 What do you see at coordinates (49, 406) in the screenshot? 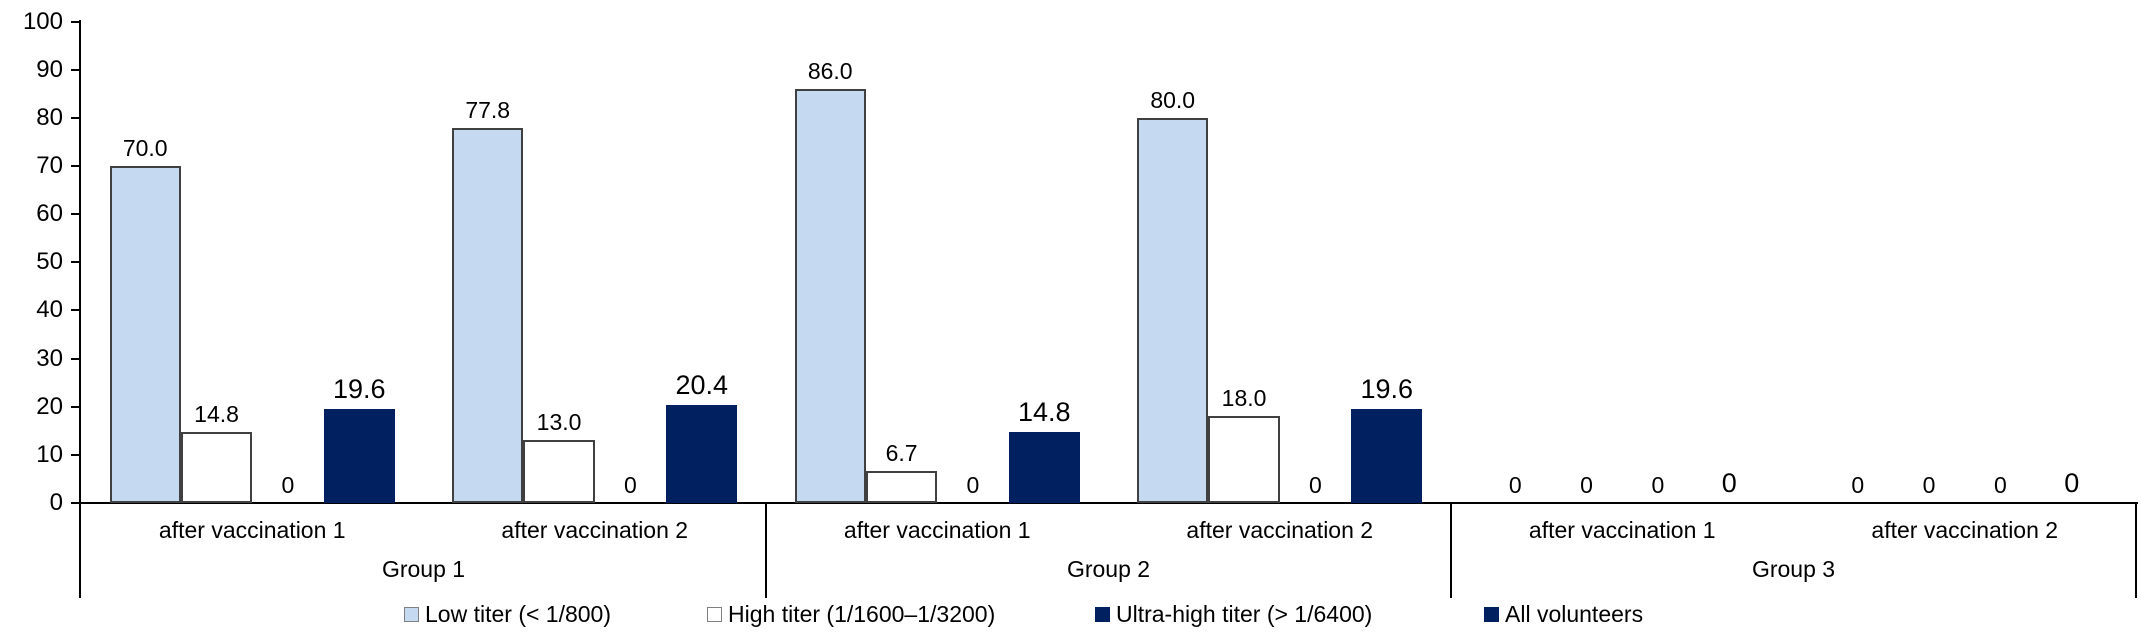
I see `y-axis-label: 20` at bounding box center [49, 406].